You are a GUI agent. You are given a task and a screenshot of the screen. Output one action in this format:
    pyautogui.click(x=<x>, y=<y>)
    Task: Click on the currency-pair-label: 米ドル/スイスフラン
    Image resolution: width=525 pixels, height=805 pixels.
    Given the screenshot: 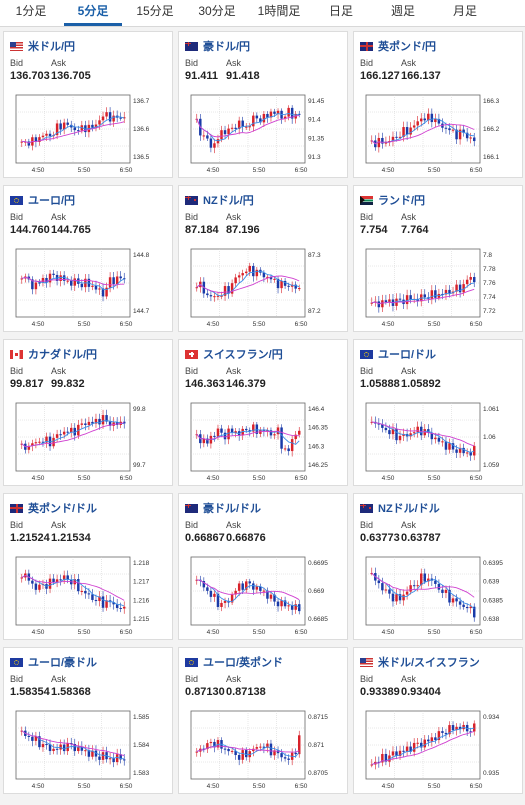 What is the action you would take?
    pyautogui.click(x=429, y=663)
    